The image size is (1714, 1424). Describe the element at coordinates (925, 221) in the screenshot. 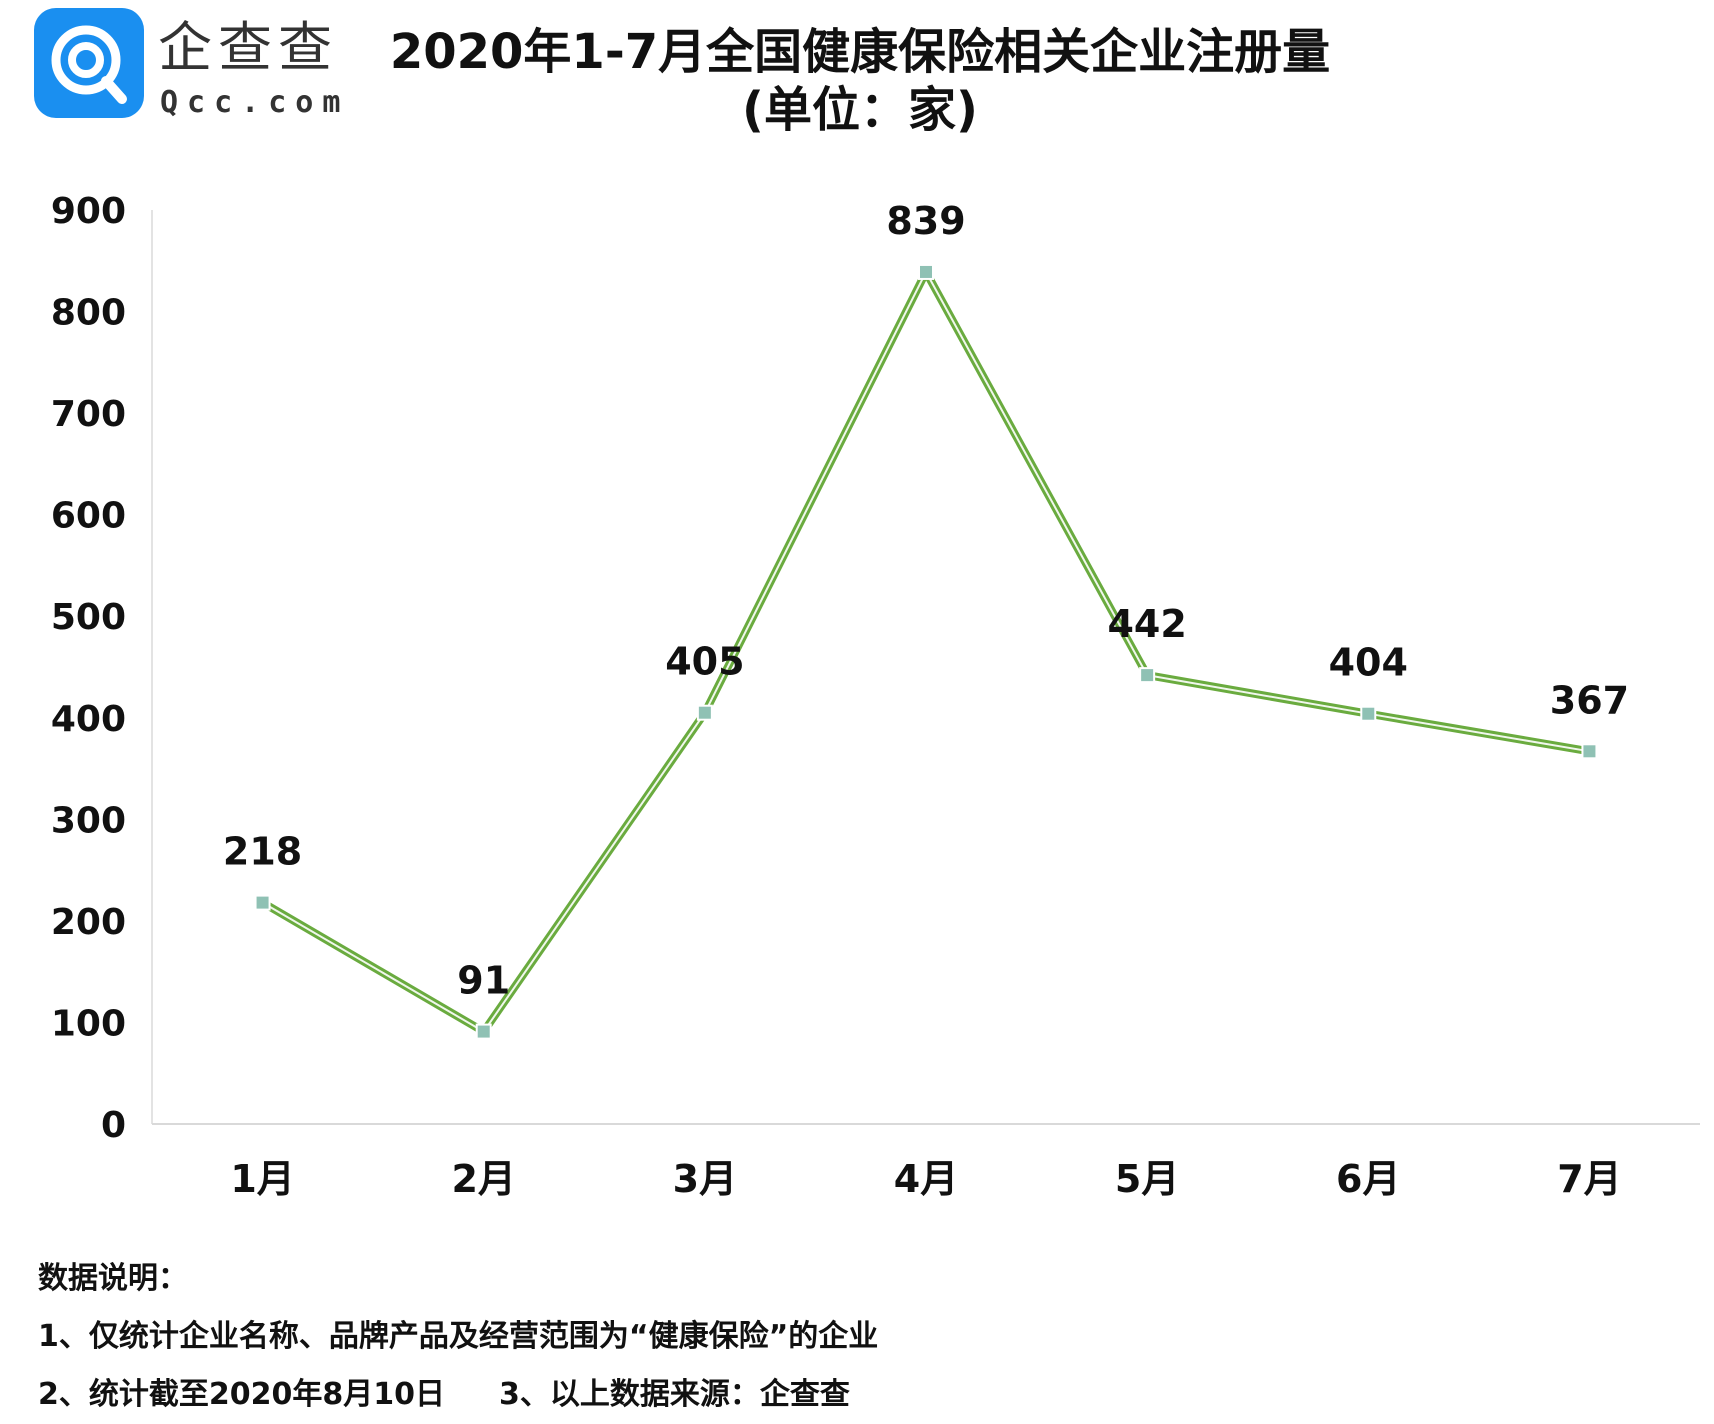

I see `data-label: 839` at that location.